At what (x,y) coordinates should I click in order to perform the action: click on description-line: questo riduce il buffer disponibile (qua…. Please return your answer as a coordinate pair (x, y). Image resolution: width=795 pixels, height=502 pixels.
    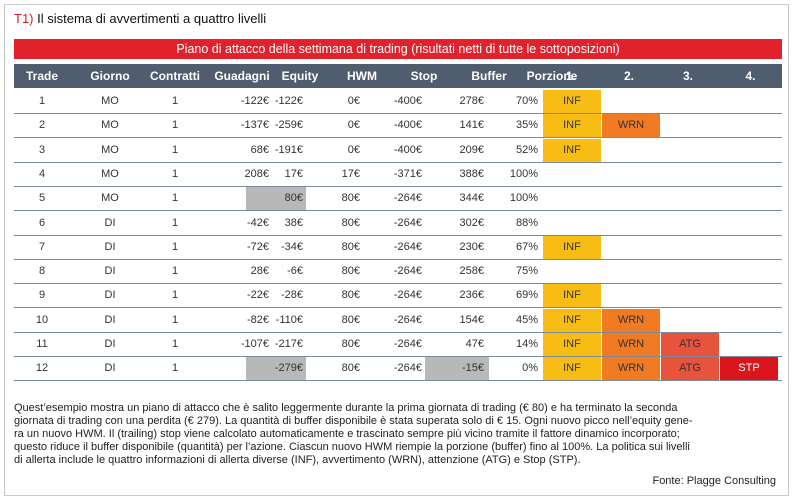
    Looking at the image, I should click on (352, 447).